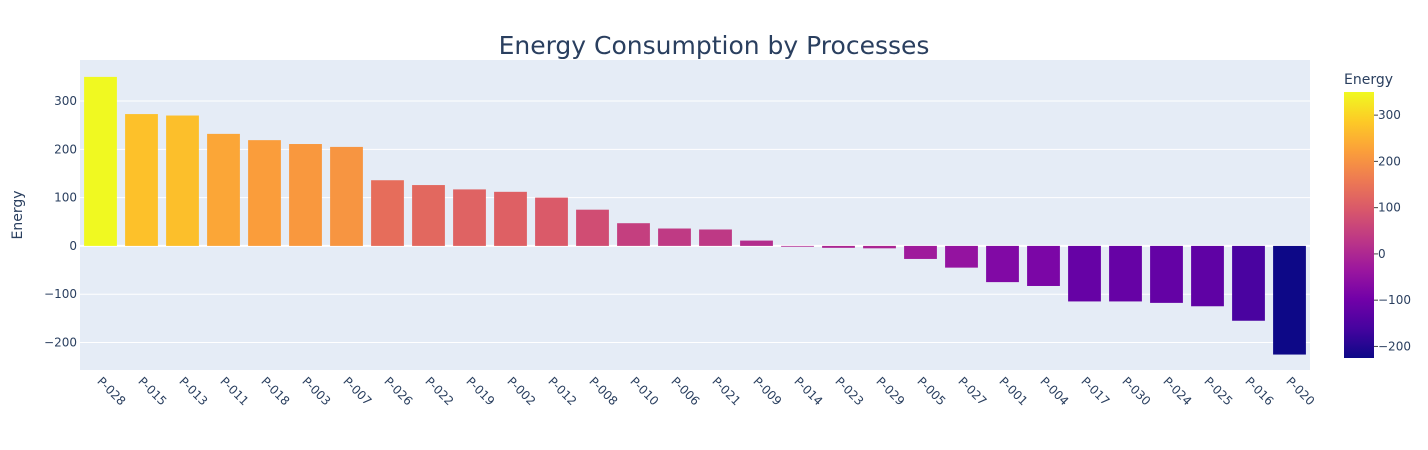  What do you see at coordinates (1177, 391) in the screenshot?
I see `x-tick-label: P-024` at bounding box center [1177, 391].